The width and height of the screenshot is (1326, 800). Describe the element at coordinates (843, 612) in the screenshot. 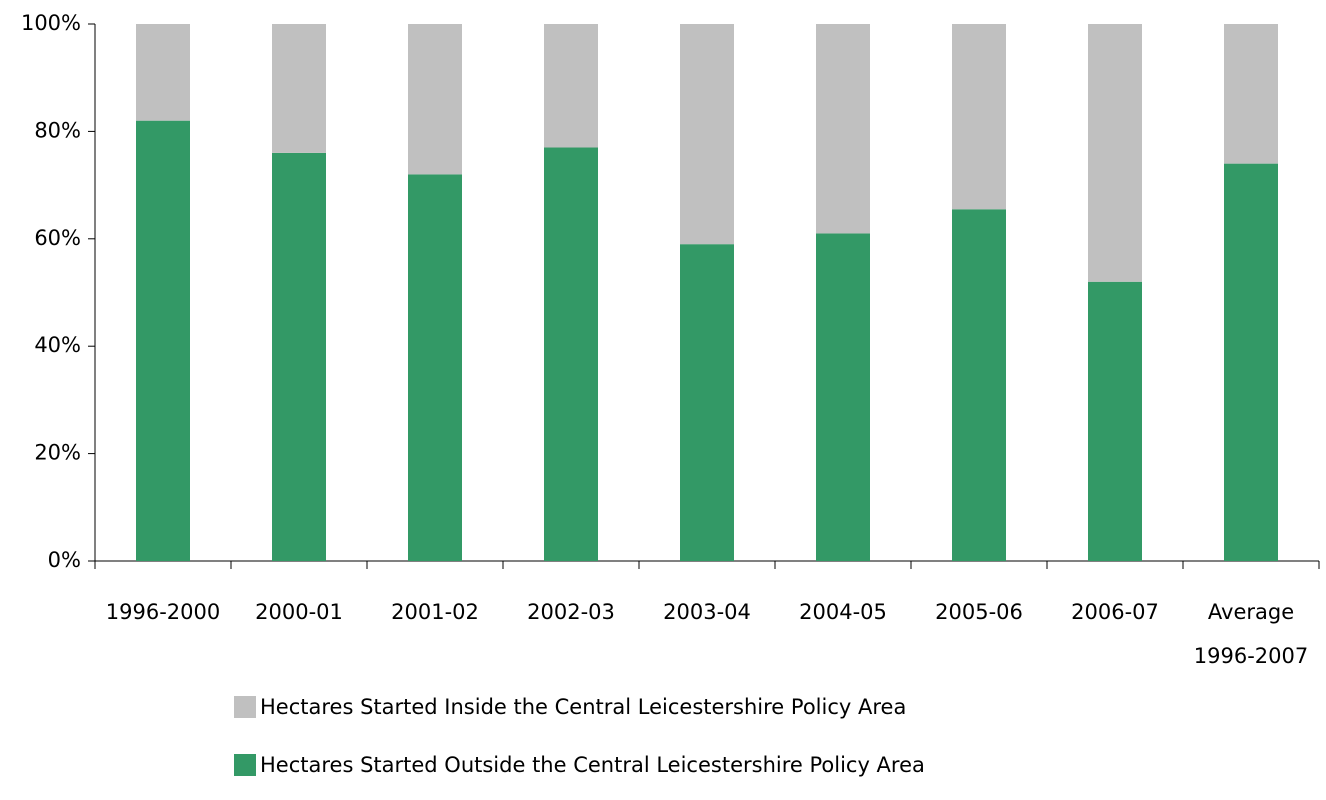

I see `x-tick-label: 2004-05` at that location.